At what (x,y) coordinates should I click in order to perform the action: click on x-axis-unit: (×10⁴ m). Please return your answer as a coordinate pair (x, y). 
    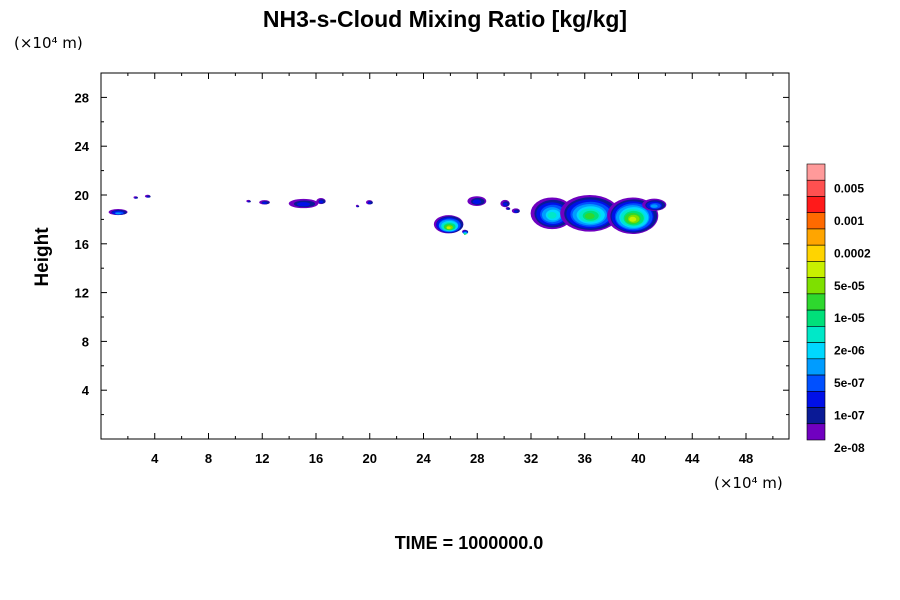
    Looking at the image, I should click on (748, 483).